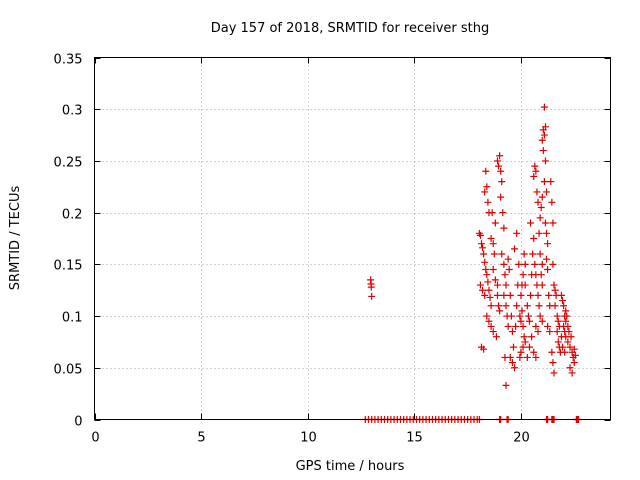 Image resolution: width=640 pixels, height=480 pixels. Describe the element at coordinates (414, 438) in the screenshot. I see `x-tick-label: 15` at that location.